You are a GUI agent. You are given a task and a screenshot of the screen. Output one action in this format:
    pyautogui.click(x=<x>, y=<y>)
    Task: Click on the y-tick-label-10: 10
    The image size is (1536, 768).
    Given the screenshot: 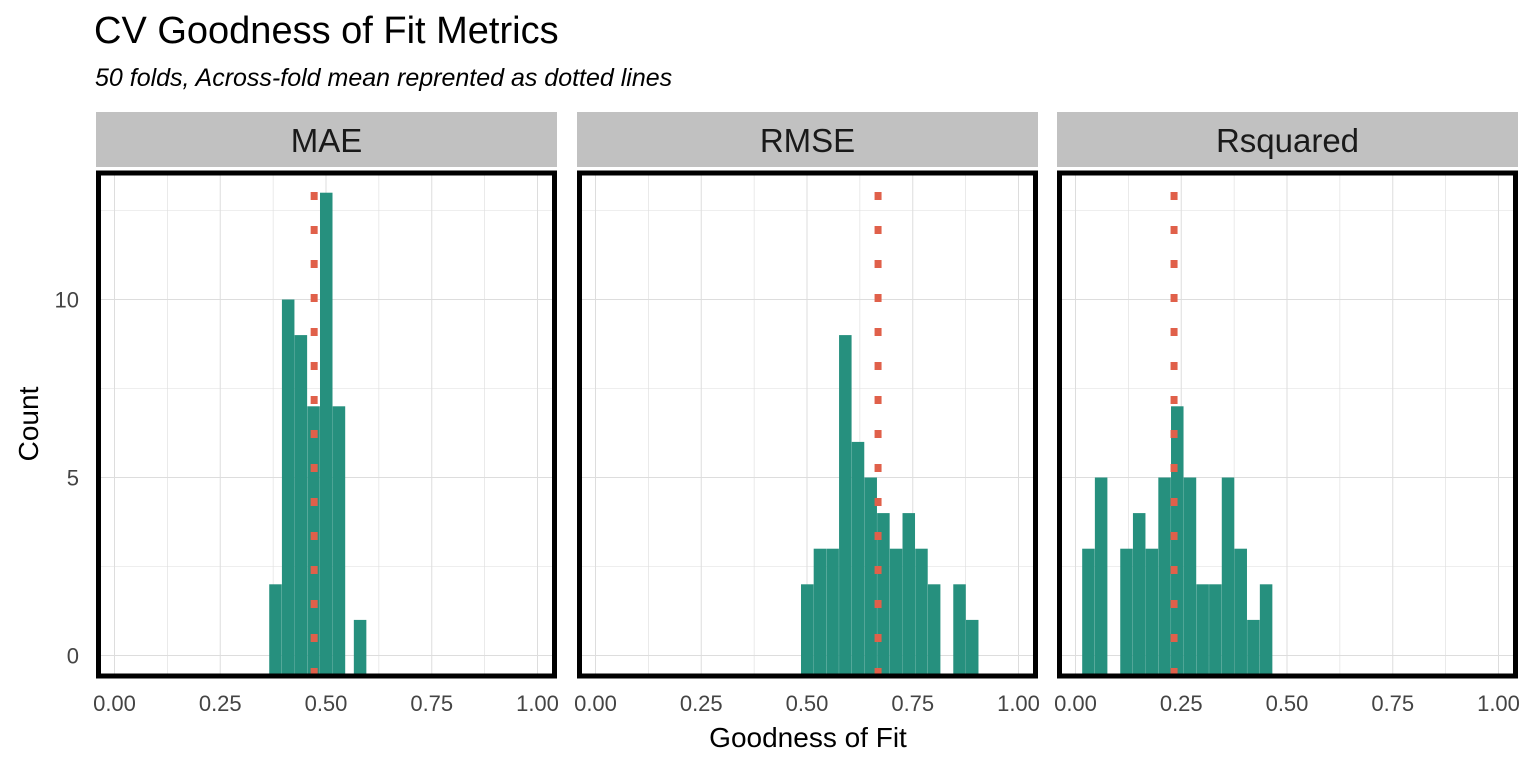 What is the action you would take?
    pyautogui.click(x=67, y=300)
    